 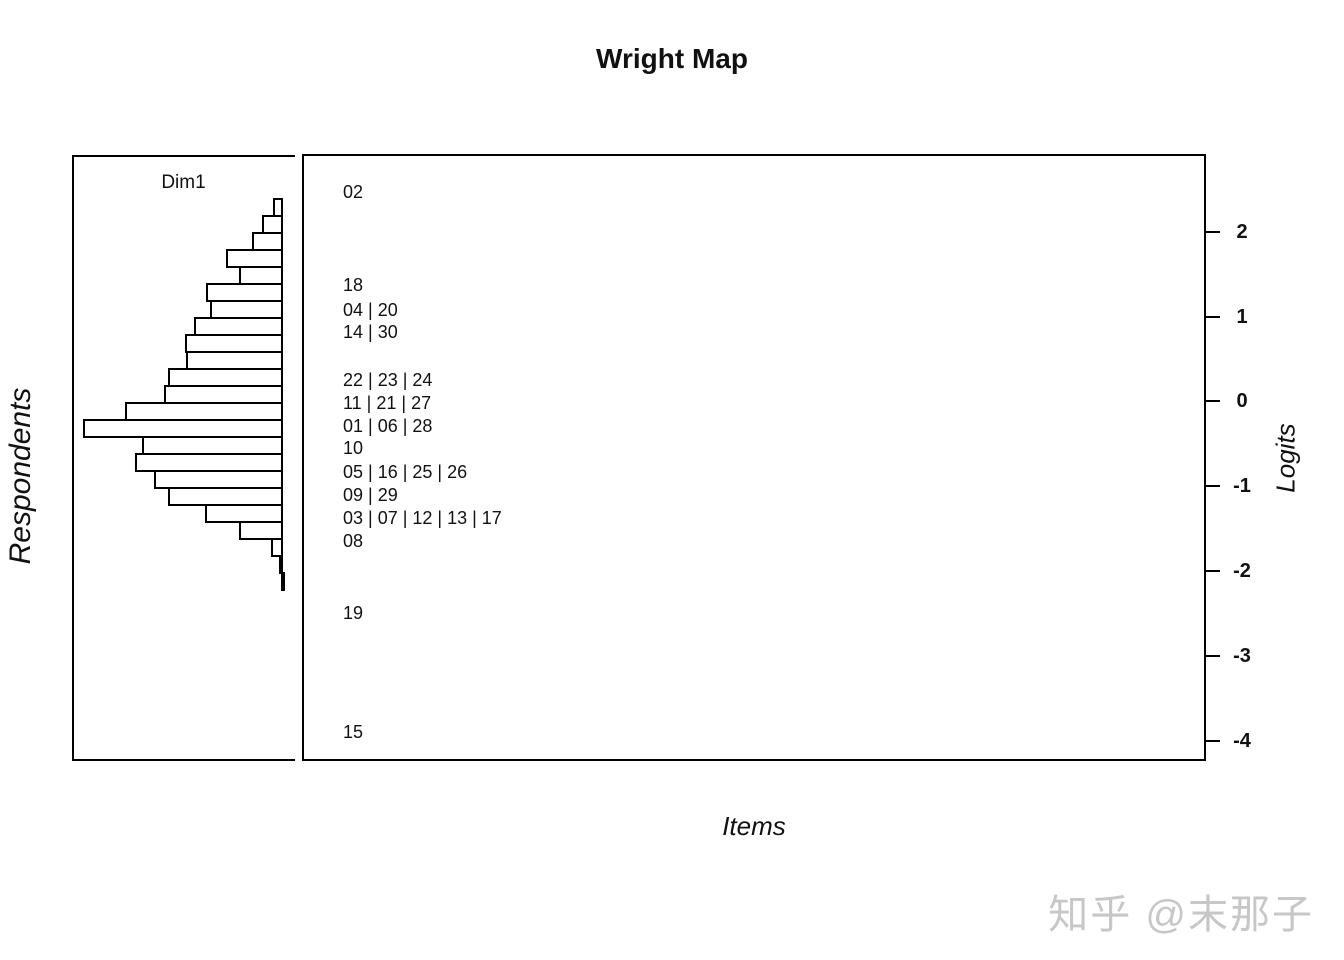 What do you see at coordinates (370, 495) in the screenshot?
I see `item-row: 09 | 29` at bounding box center [370, 495].